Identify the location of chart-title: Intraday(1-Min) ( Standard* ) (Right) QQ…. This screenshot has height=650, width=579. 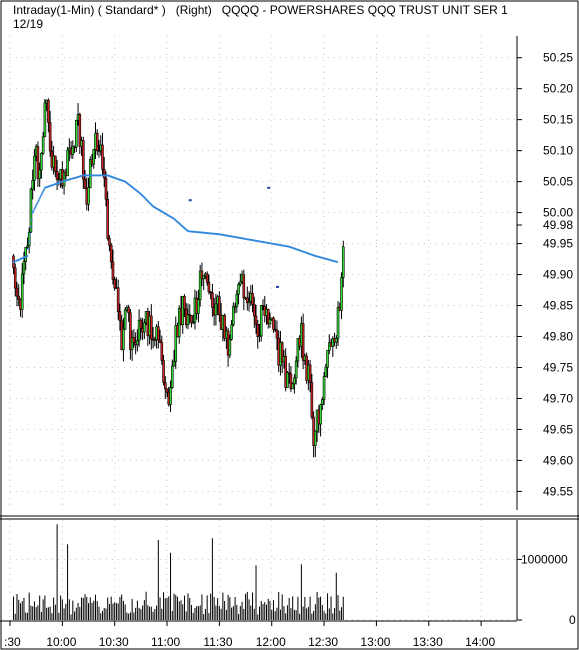
(260, 10).